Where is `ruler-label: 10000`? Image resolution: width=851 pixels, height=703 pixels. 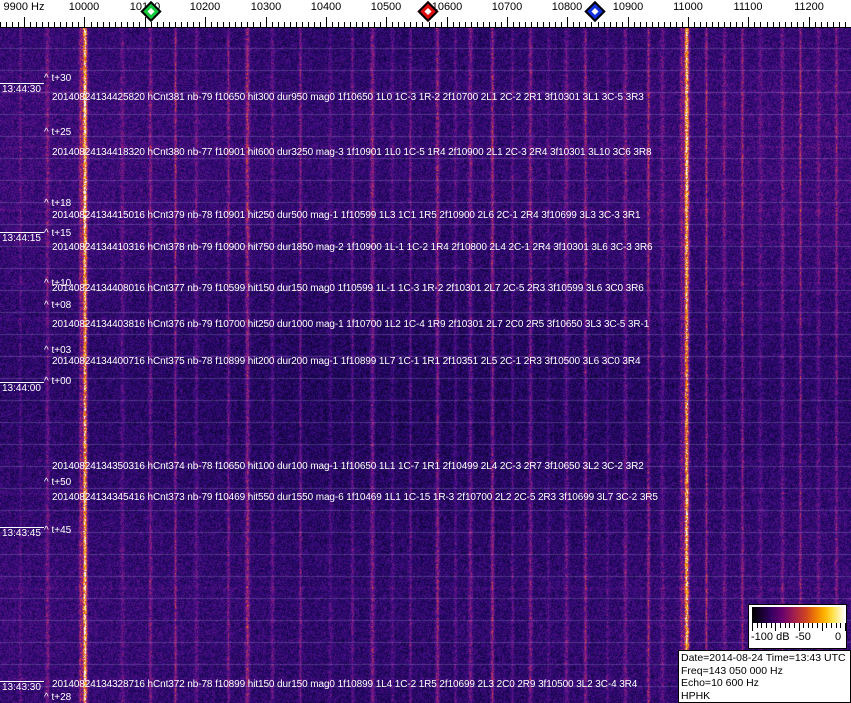 ruler-label: 10000 is located at coordinates (84, 7).